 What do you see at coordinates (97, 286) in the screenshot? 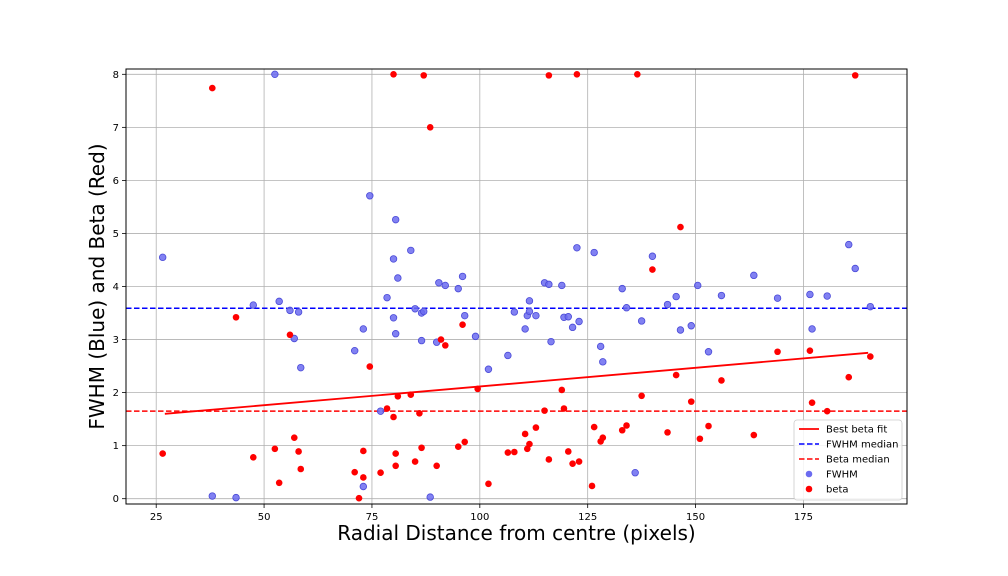
I see `y-axis-label: FWHM (Blue) and Beta (Red)` at bounding box center [97, 286].